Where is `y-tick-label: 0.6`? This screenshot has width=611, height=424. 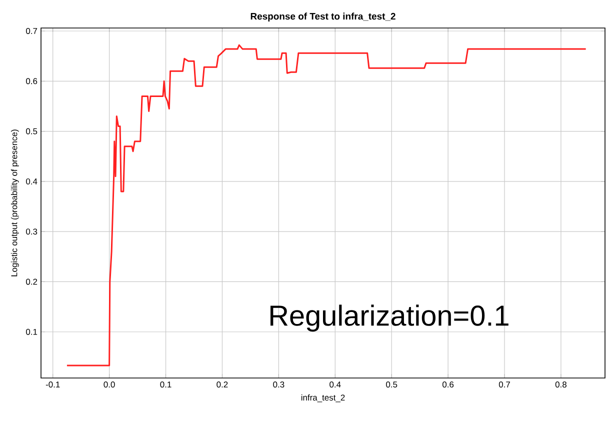
y-tick-label: 0.6 is located at coordinates (32, 81).